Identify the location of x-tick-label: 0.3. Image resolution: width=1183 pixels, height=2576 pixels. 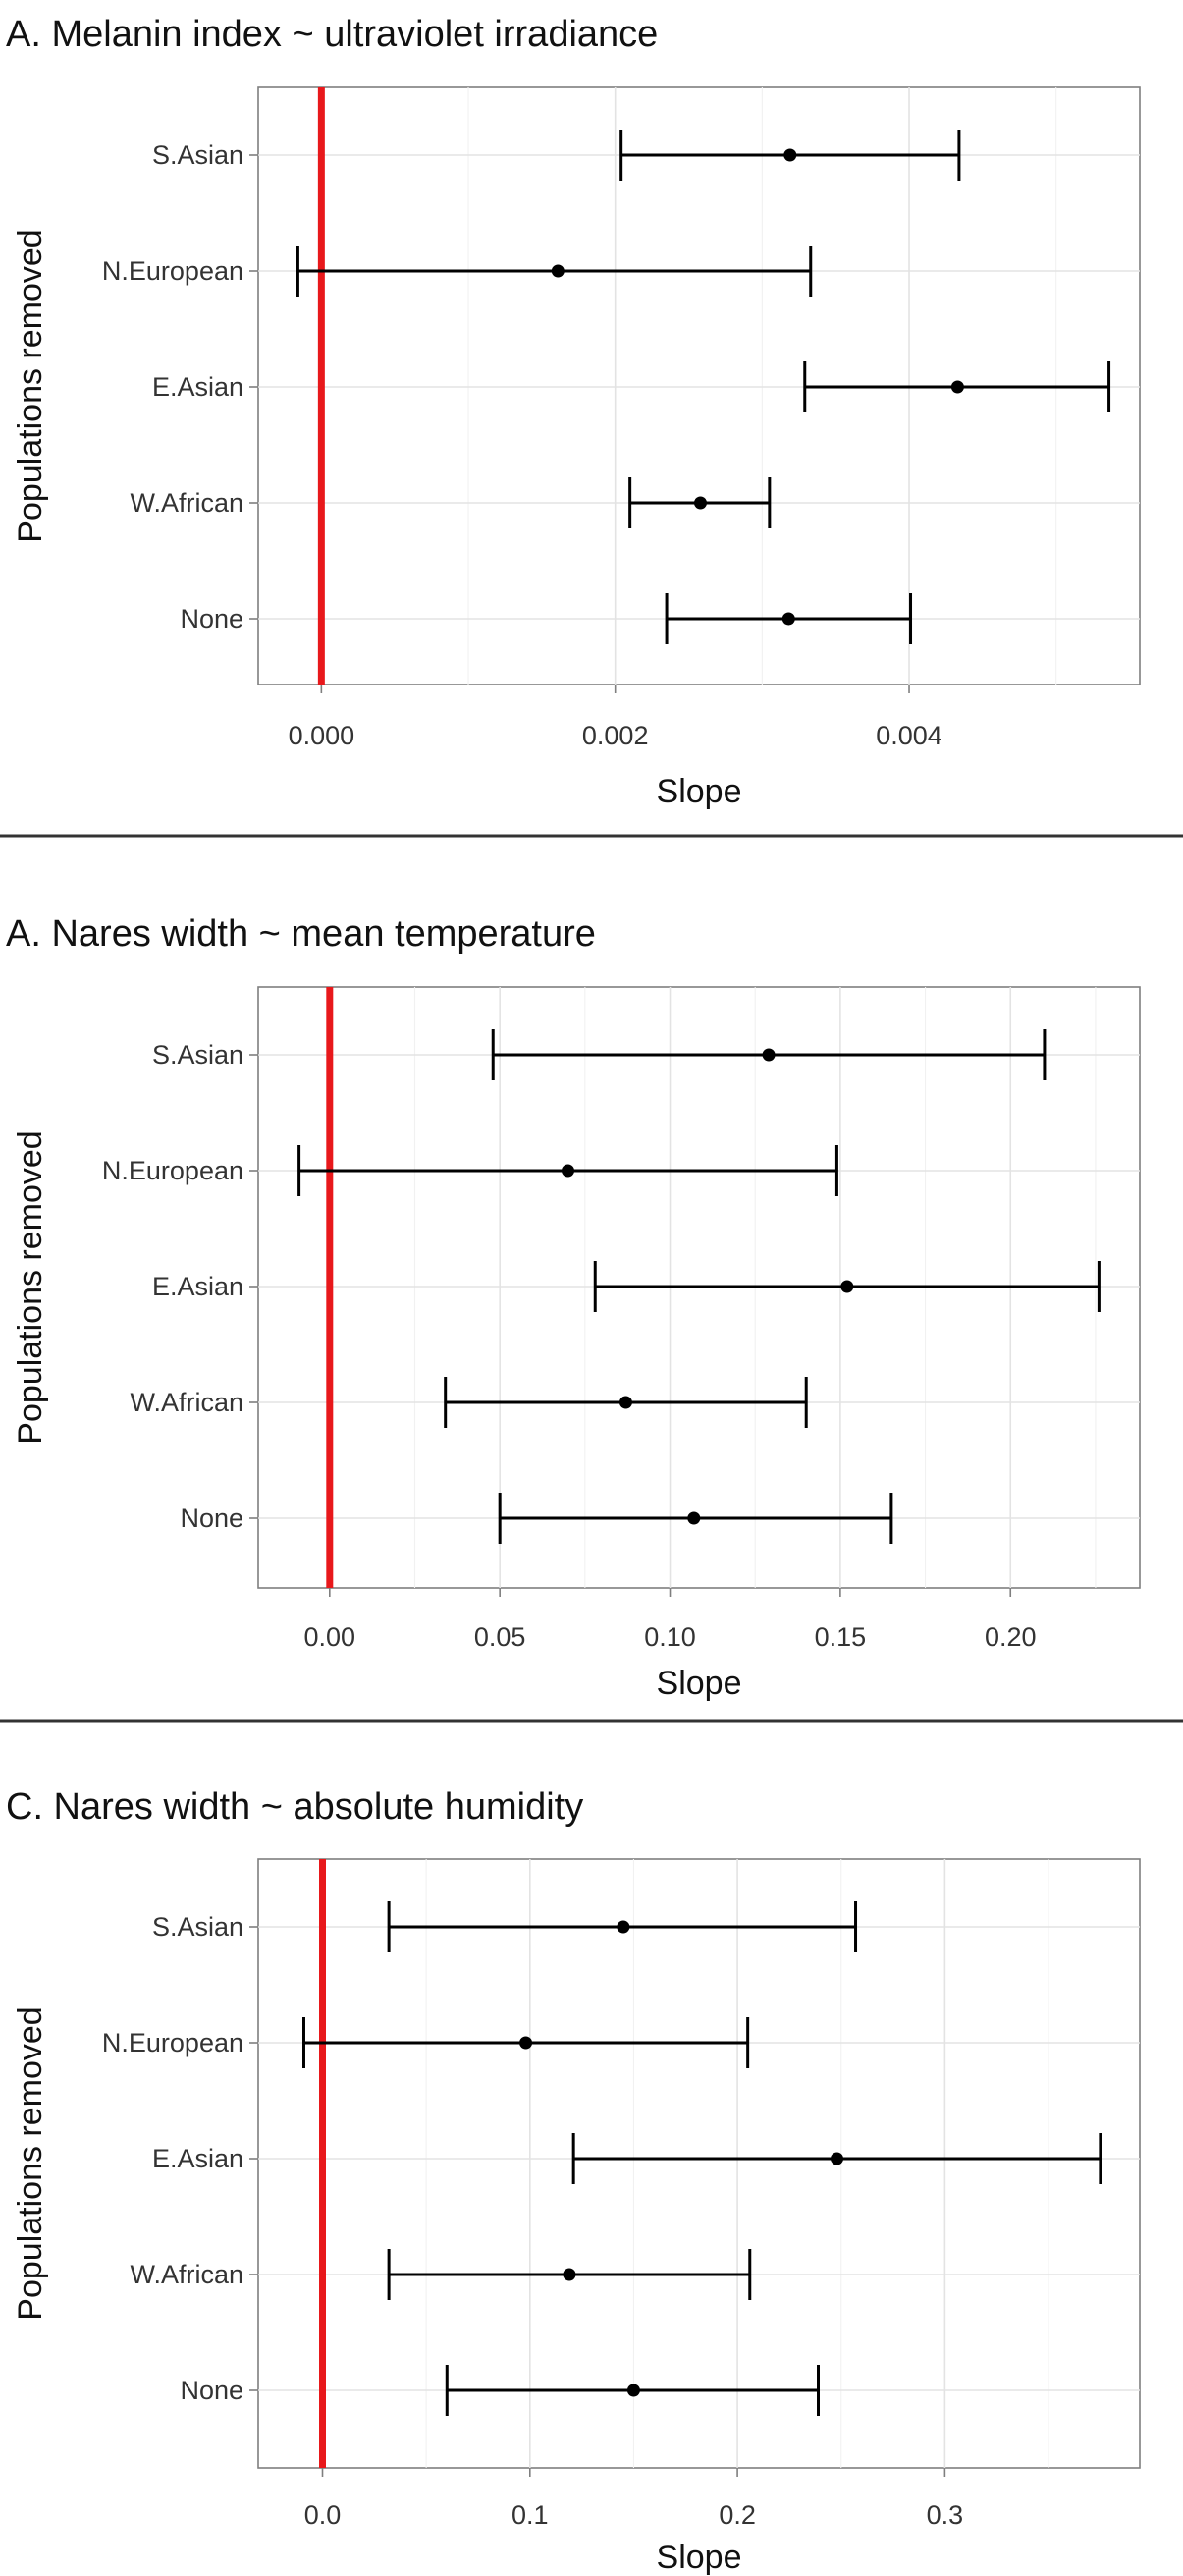
(945, 2515).